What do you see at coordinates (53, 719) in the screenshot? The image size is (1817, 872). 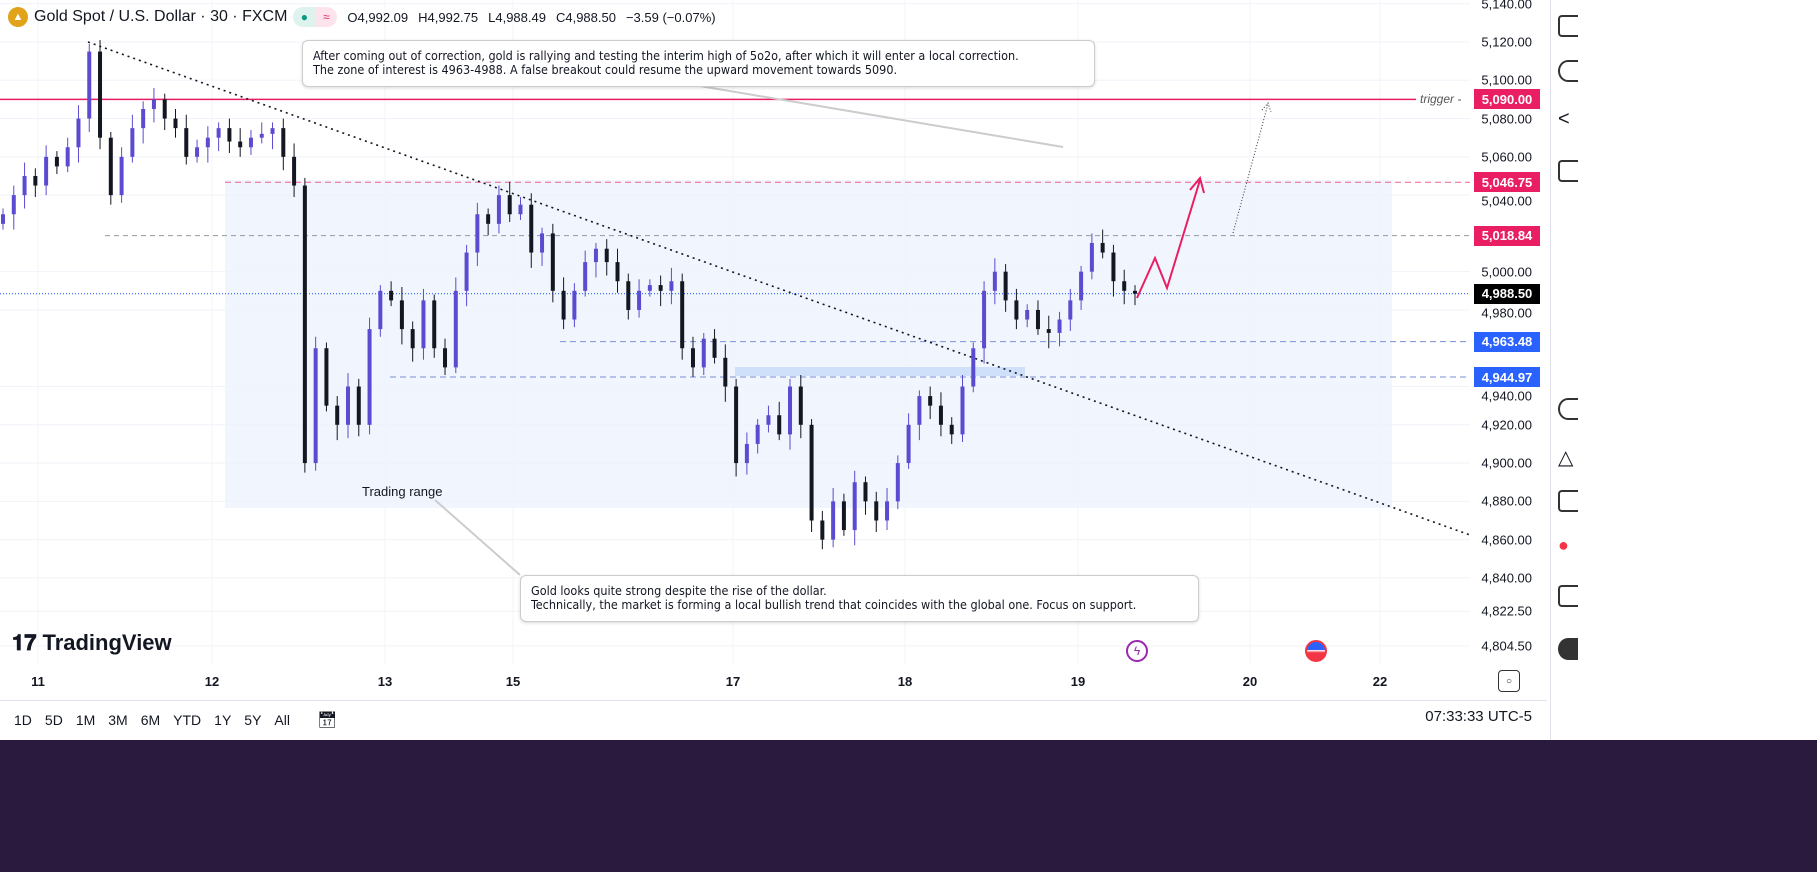 I see `range-5d: 5D` at bounding box center [53, 719].